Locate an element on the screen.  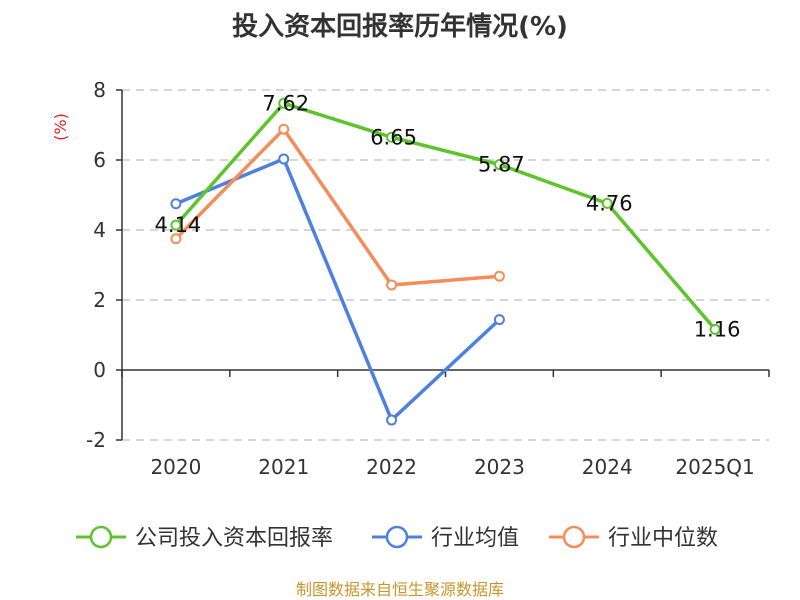
y-tick-label: 8 is located at coordinates (99, 90).